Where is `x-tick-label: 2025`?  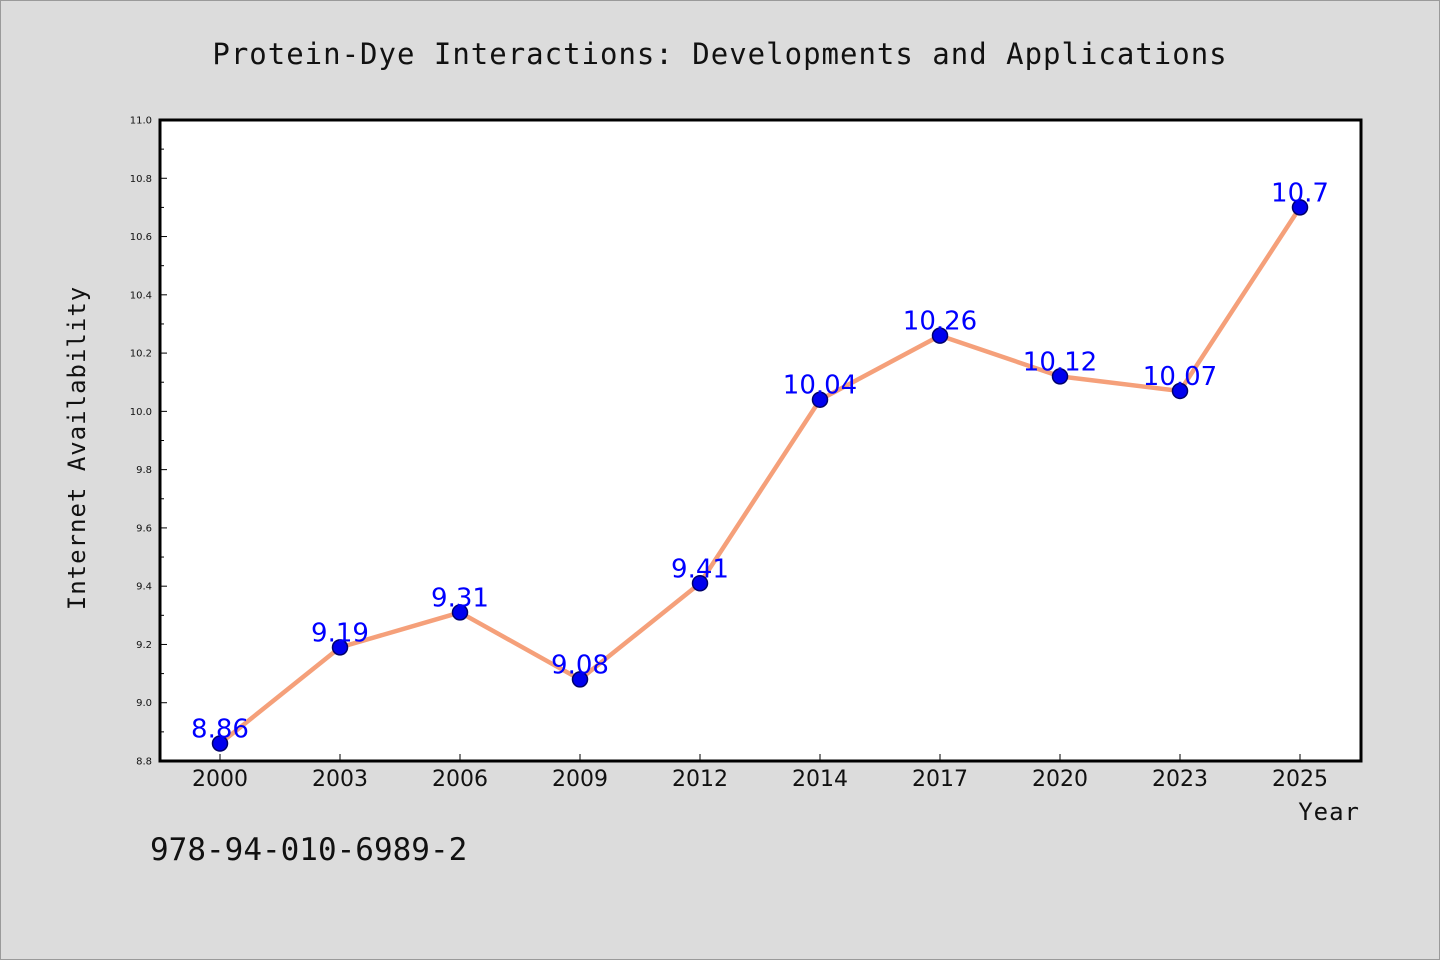 x-tick-label: 2025 is located at coordinates (1300, 779).